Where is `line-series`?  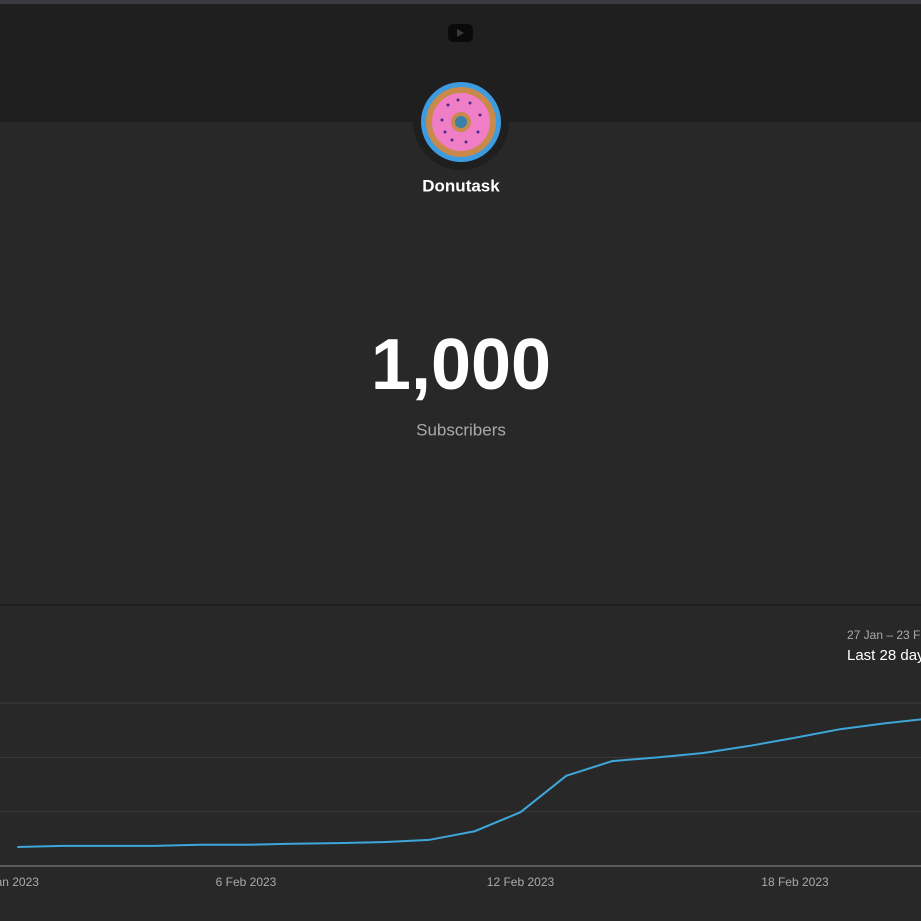 line-series is located at coordinates (469, 783).